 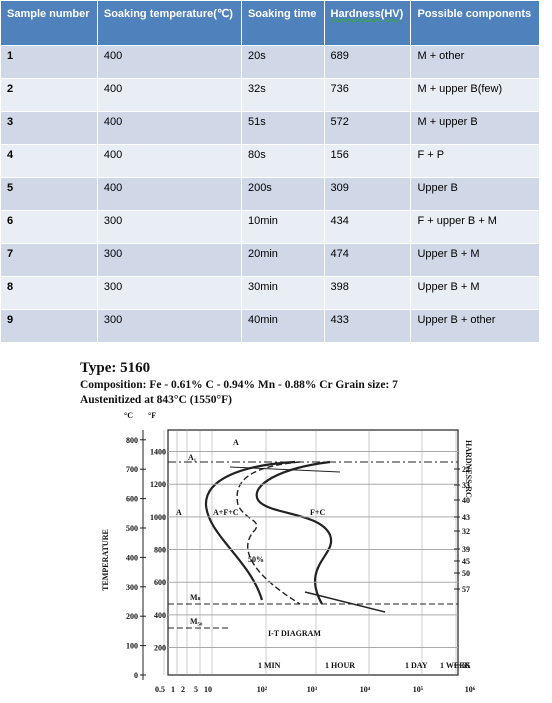 What do you see at coordinates (158, 452) in the screenshot?
I see `f-tick-label: 1400` at bounding box center [158, 452].